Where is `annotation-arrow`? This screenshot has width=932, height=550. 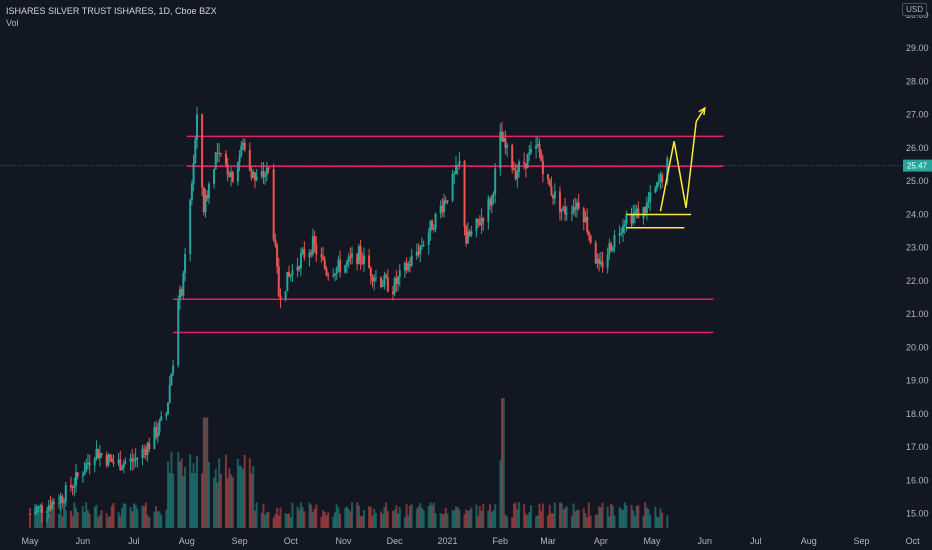 annotation-arrow is located at coordinates (700, 114).